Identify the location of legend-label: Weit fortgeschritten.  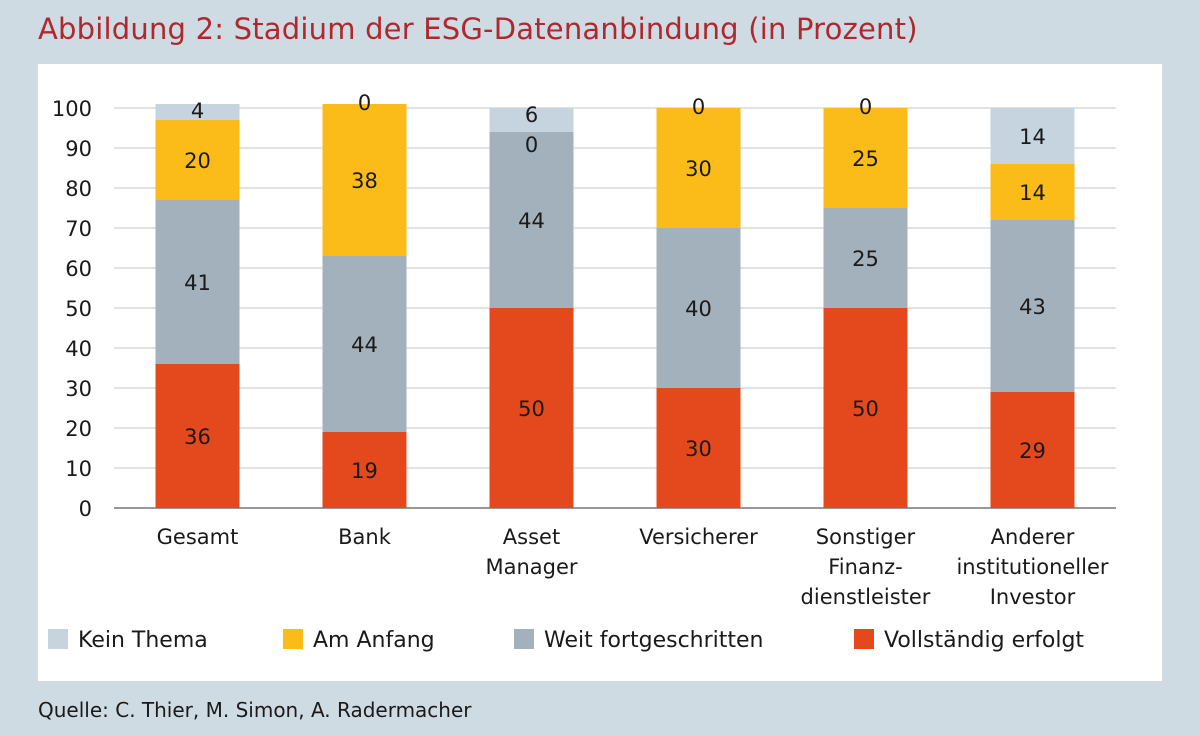
(654, 640).